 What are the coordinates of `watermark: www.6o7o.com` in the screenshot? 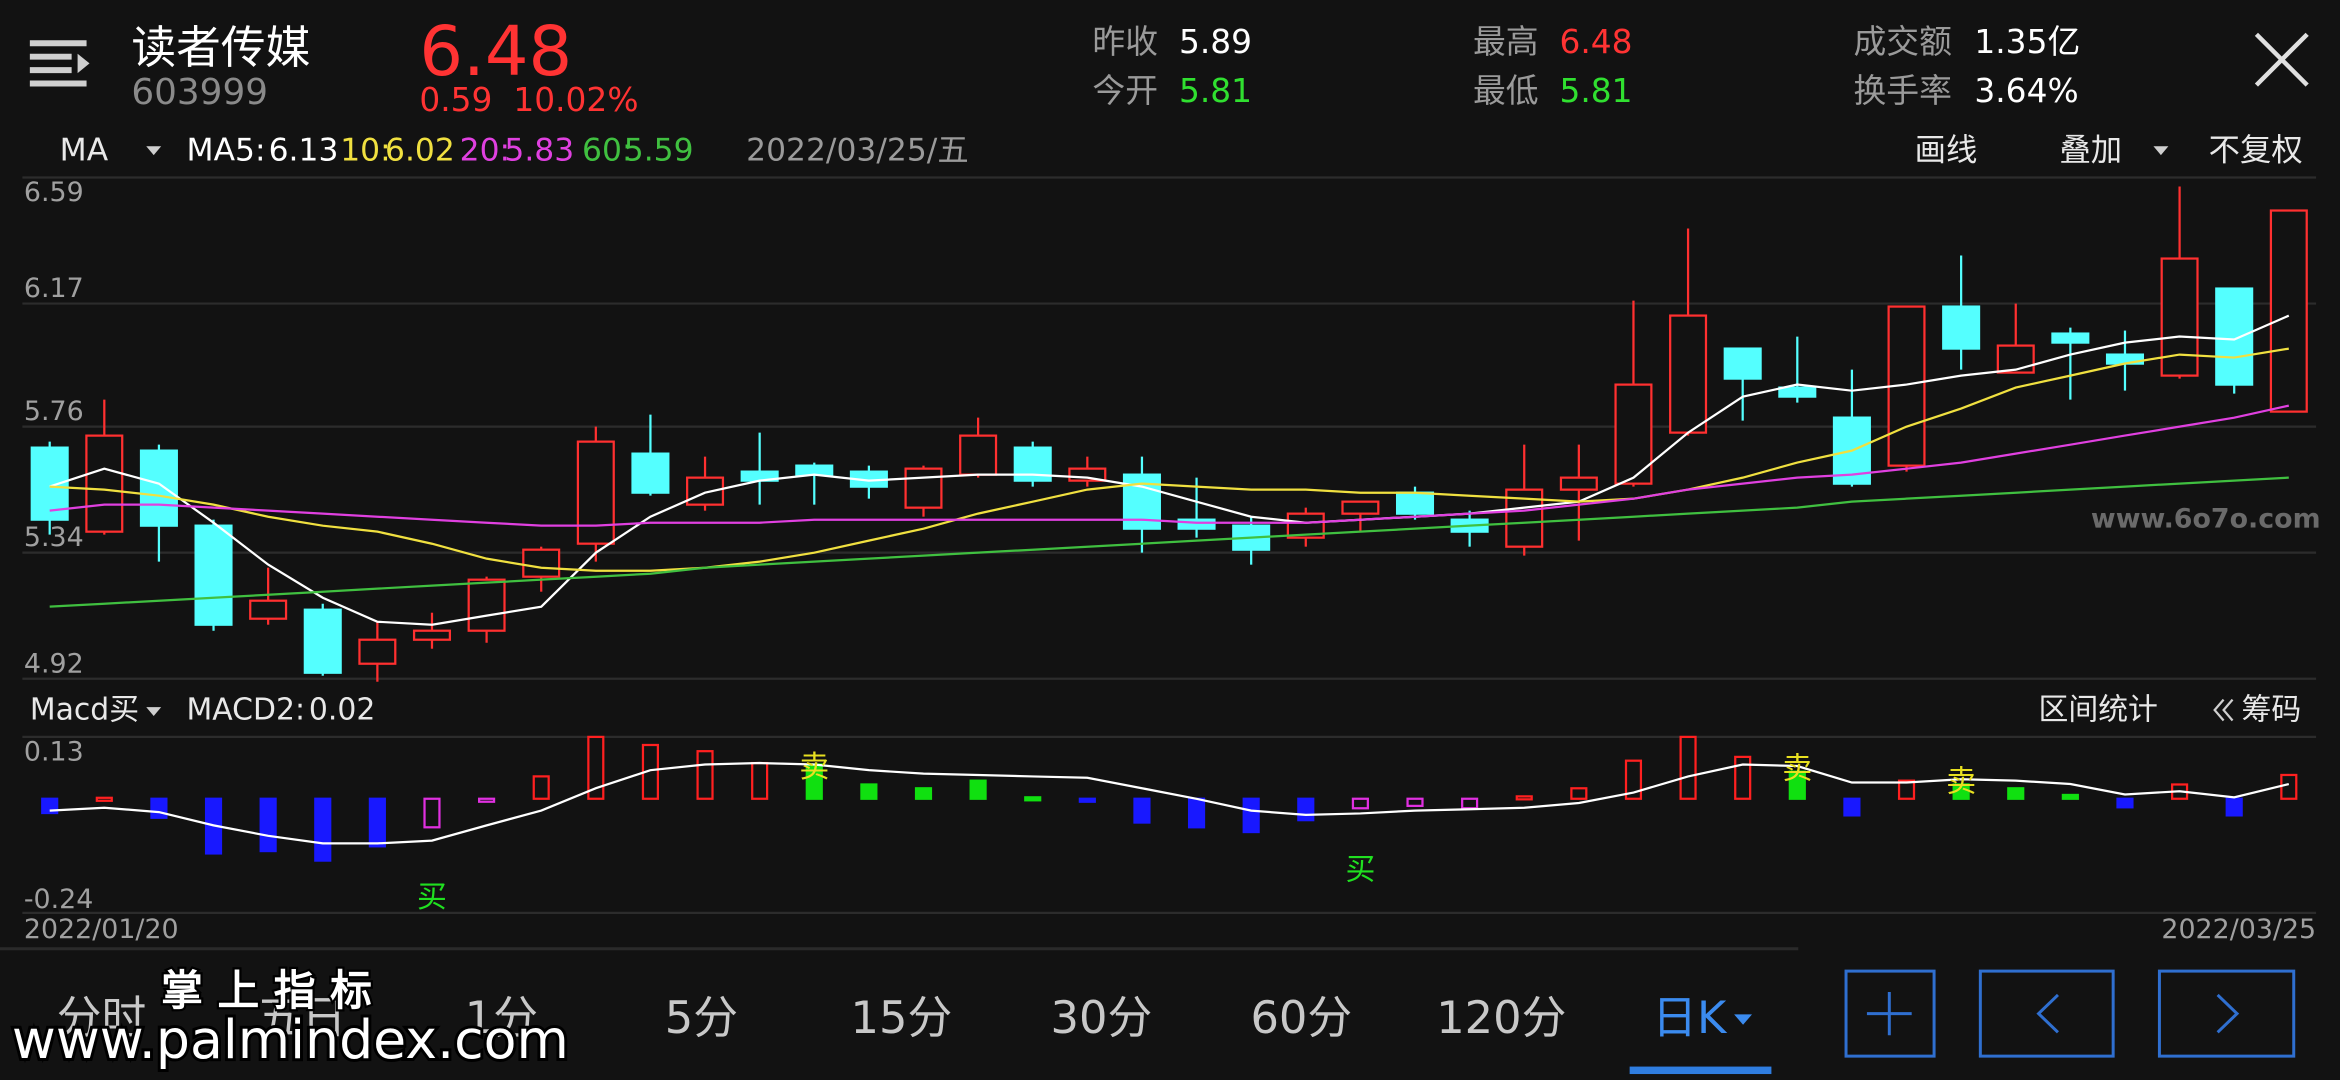 It's located at (2206, 519).